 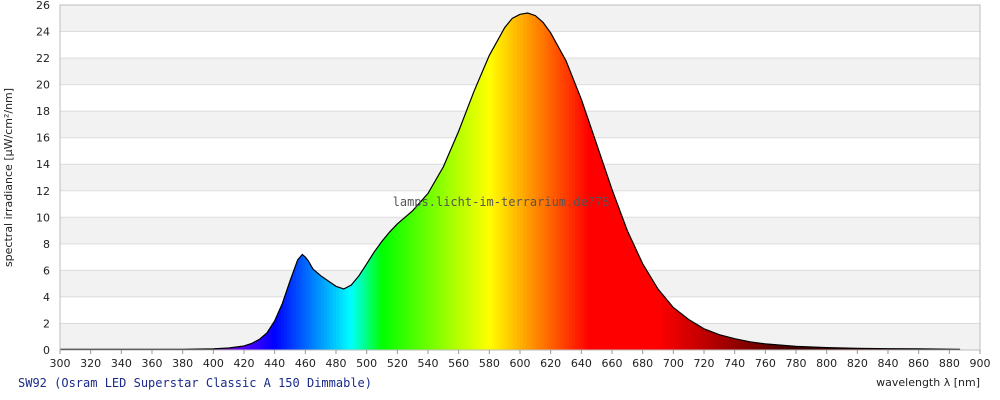 What do you see at coordinates (980, 363) in the screenshot?
I see `x-tick-label: 900` at bounding box center [980, 363].